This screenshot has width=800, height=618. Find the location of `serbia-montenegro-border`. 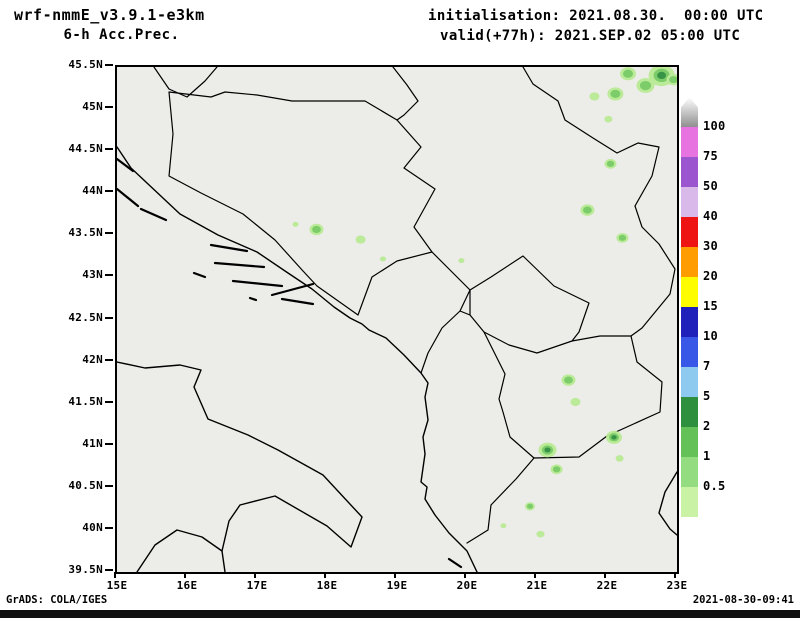

serbia-montenegro-border is located at coordinates (451, 271).